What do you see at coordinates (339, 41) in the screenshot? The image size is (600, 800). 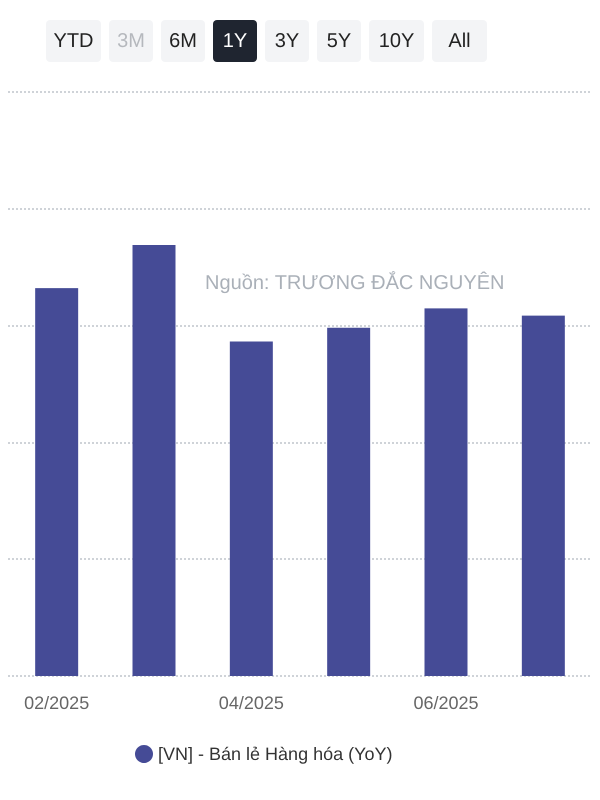 I see `text: 5Y` at bounding box center [339, 41].